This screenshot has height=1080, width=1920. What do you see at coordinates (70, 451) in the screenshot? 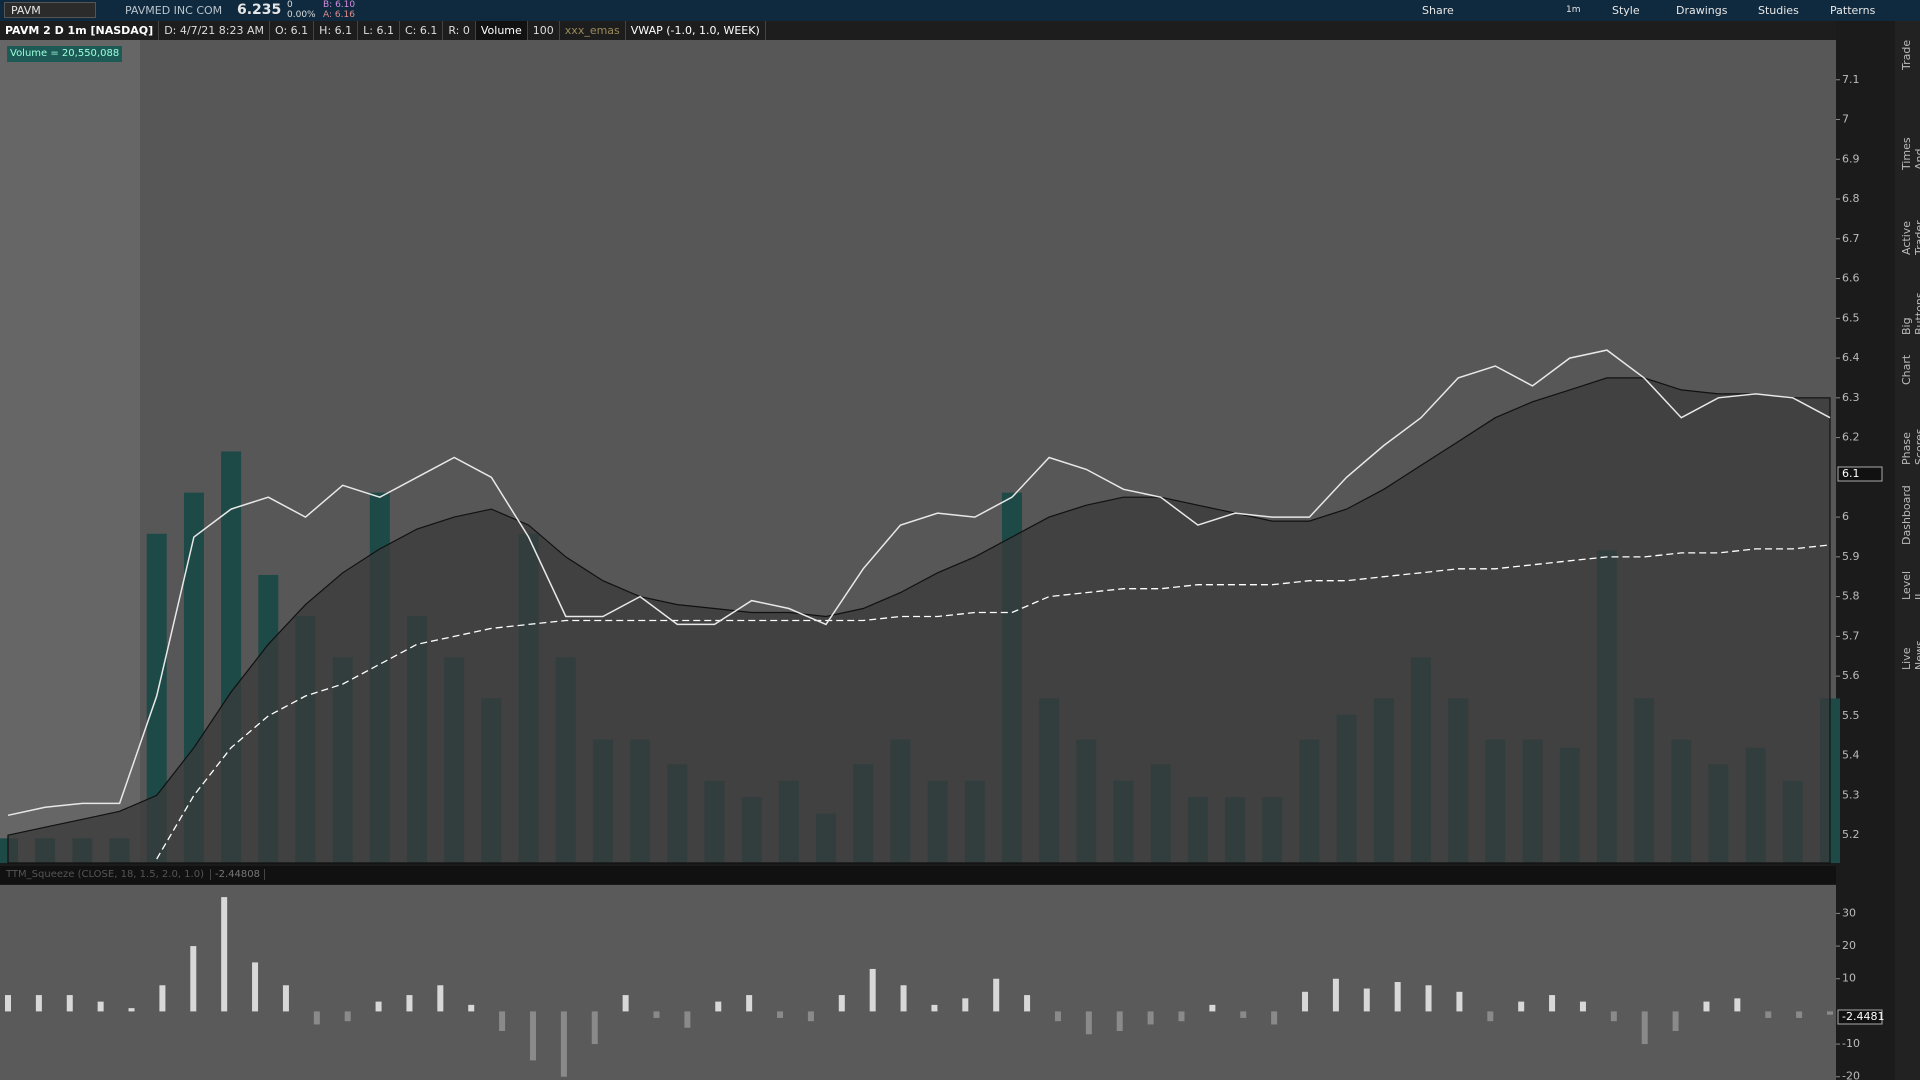
I see `premarket-shade` at bounding box center [70, 451].